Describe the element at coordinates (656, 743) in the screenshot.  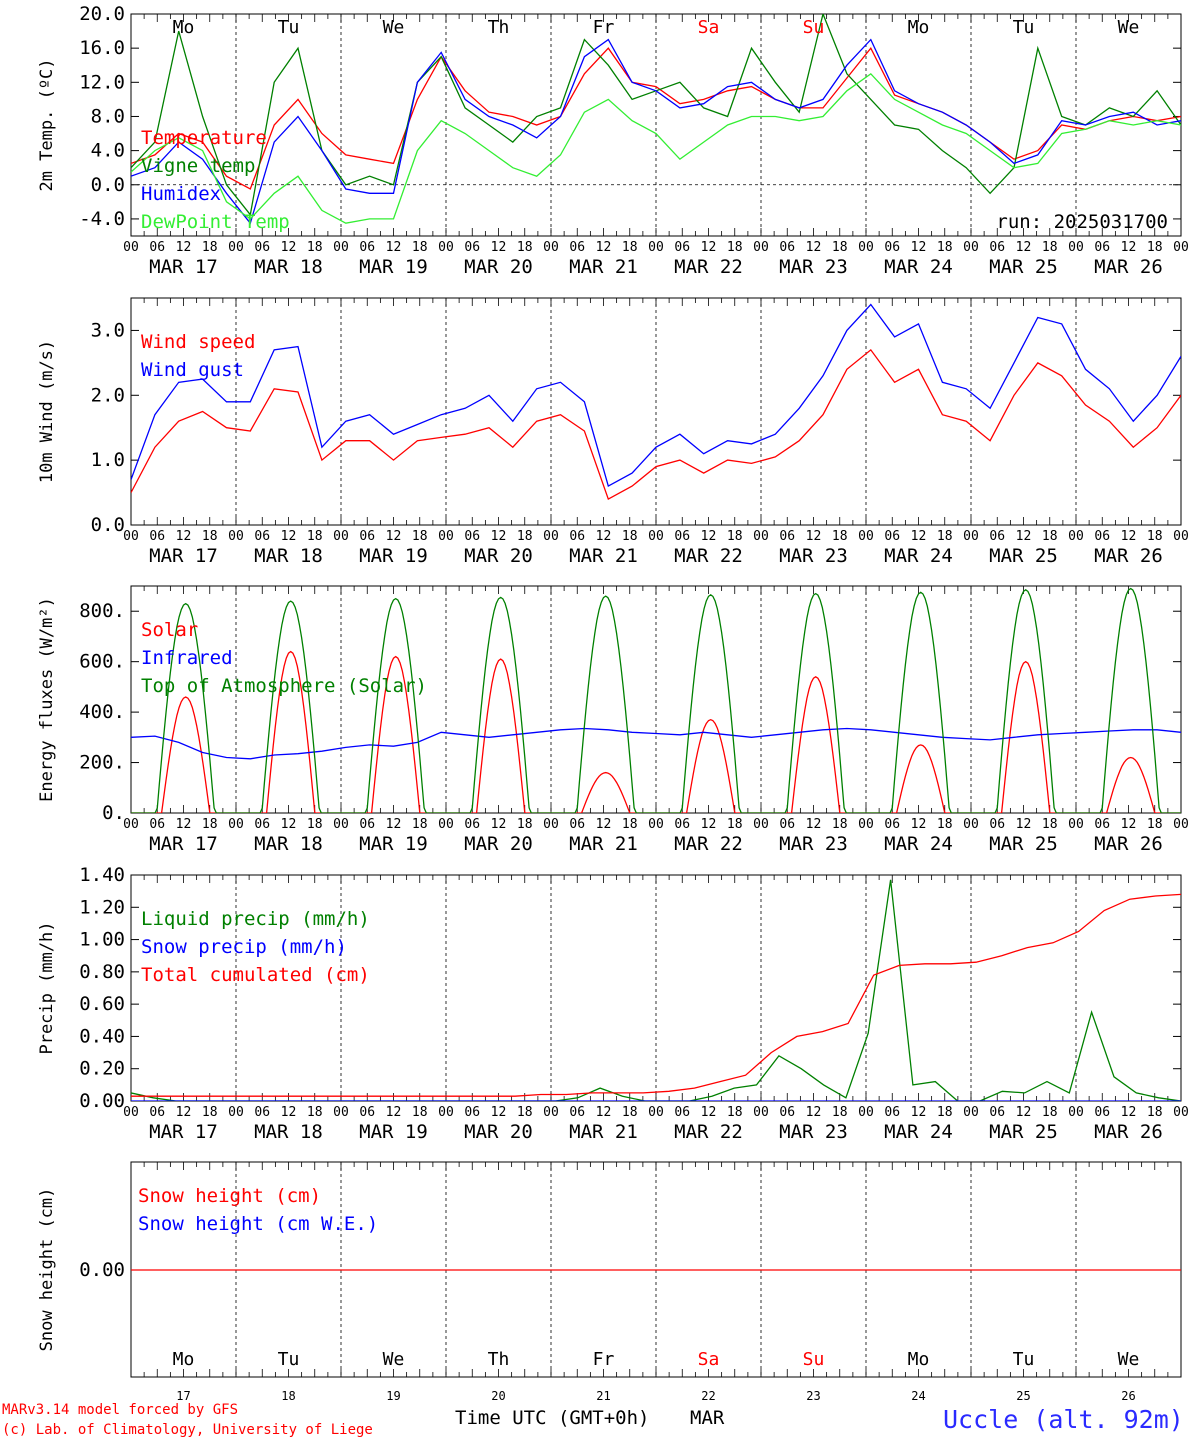
I see `series-line-infrared` at that location.